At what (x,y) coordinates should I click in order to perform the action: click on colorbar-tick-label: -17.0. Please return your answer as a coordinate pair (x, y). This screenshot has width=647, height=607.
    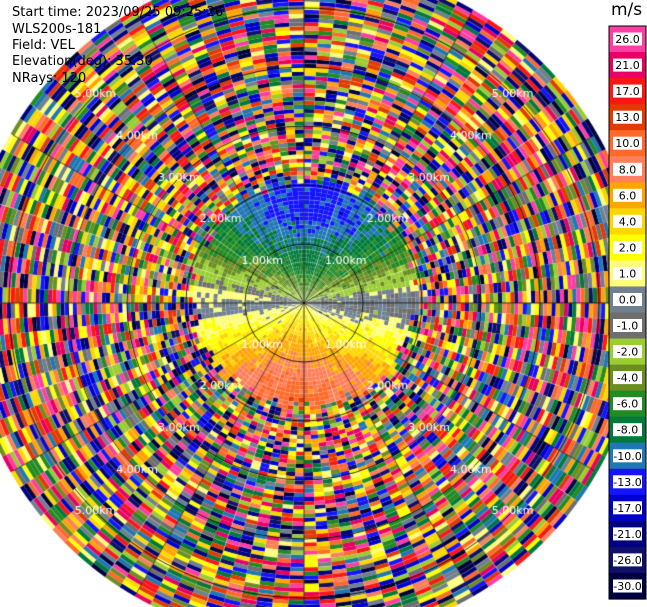
    Looking at the image, I should click on (627, 508).